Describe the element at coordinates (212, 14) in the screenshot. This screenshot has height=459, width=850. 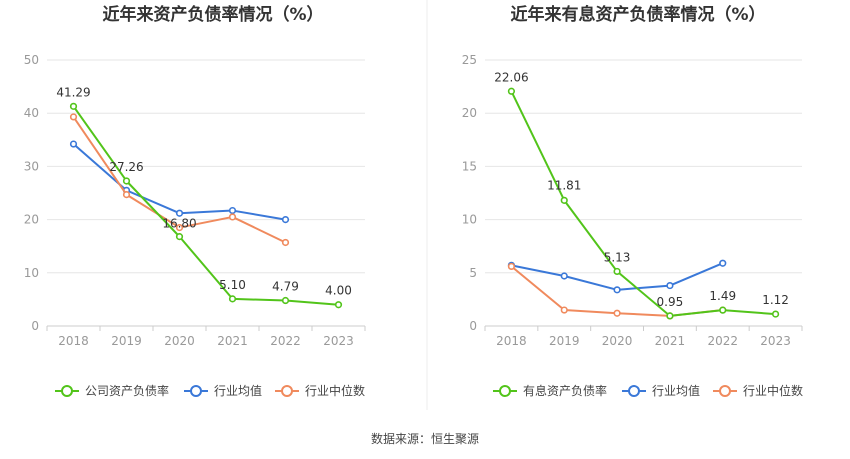
I see `chart-title: 近年来资产负债率情况（%）` at that location.